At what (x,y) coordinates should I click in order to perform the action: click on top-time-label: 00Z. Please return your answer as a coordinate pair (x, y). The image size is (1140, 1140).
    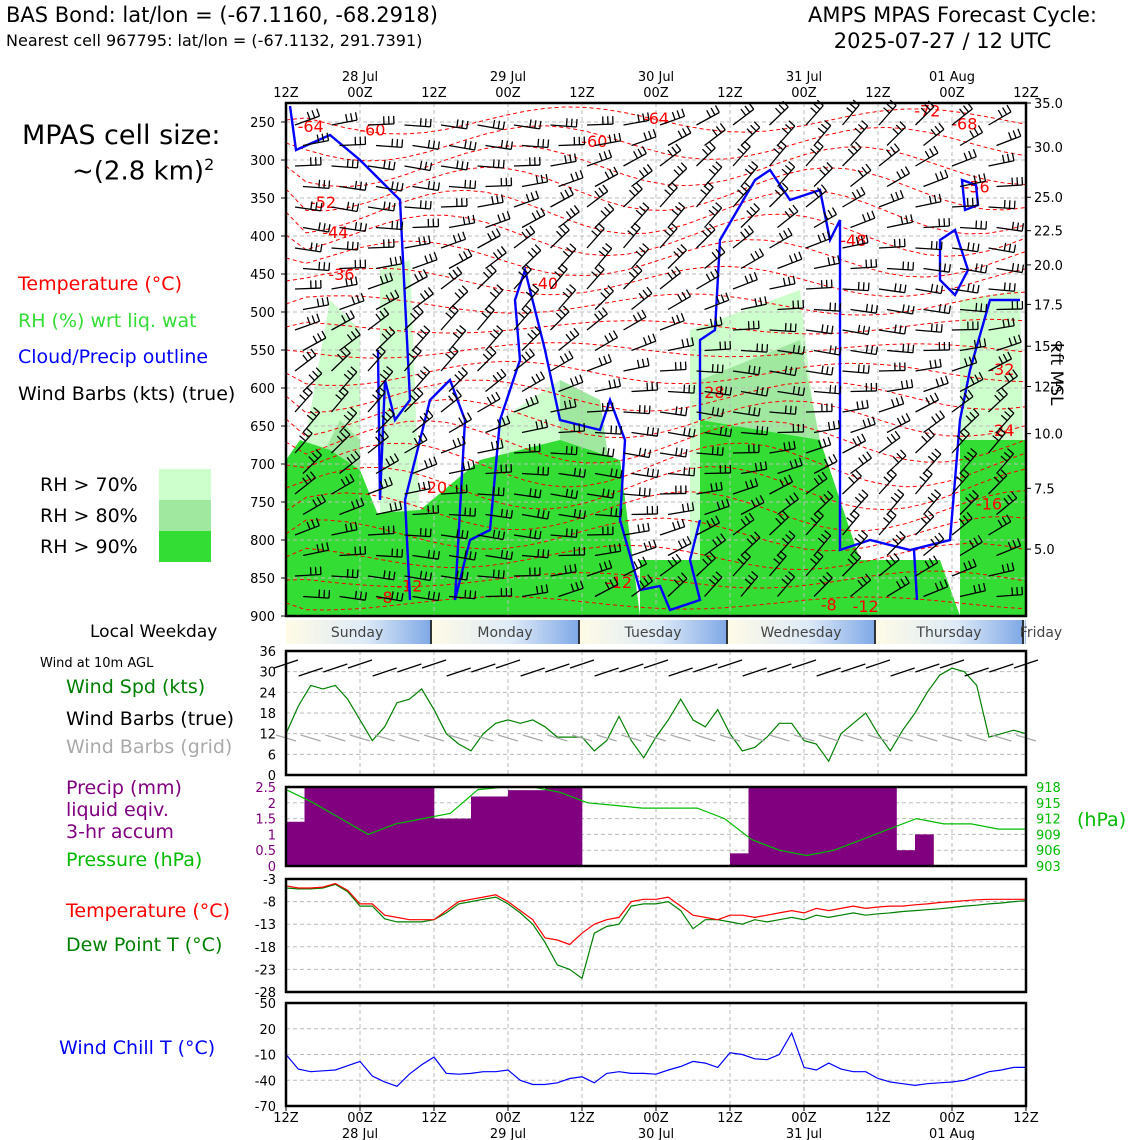
    Looking at the image, I should click on (952, 93).